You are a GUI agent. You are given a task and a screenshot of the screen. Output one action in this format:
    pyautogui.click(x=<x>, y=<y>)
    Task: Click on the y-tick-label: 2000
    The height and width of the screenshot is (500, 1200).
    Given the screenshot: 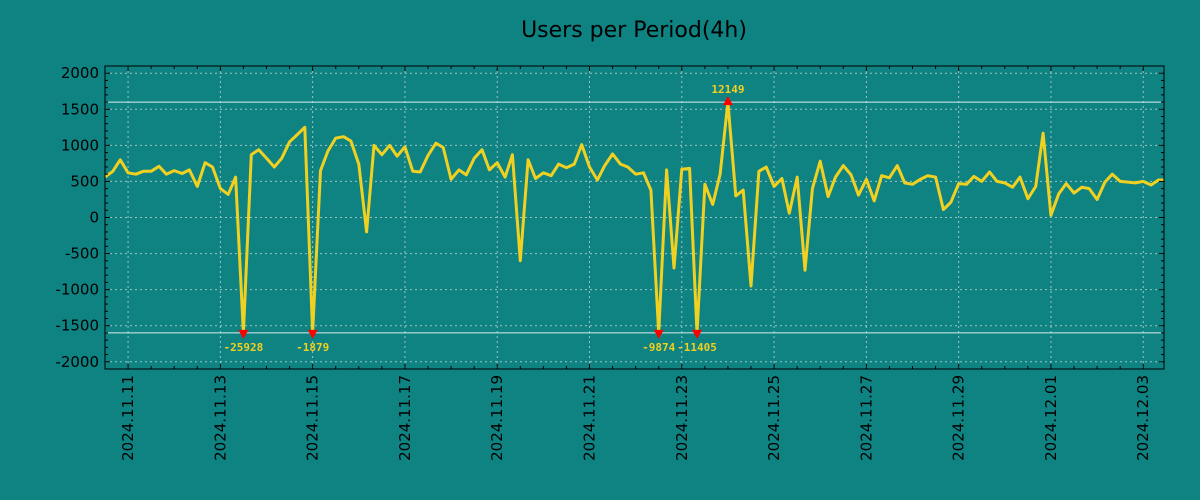 What is the action you would take?
    pyautogui.click(x=80, y=73)
    